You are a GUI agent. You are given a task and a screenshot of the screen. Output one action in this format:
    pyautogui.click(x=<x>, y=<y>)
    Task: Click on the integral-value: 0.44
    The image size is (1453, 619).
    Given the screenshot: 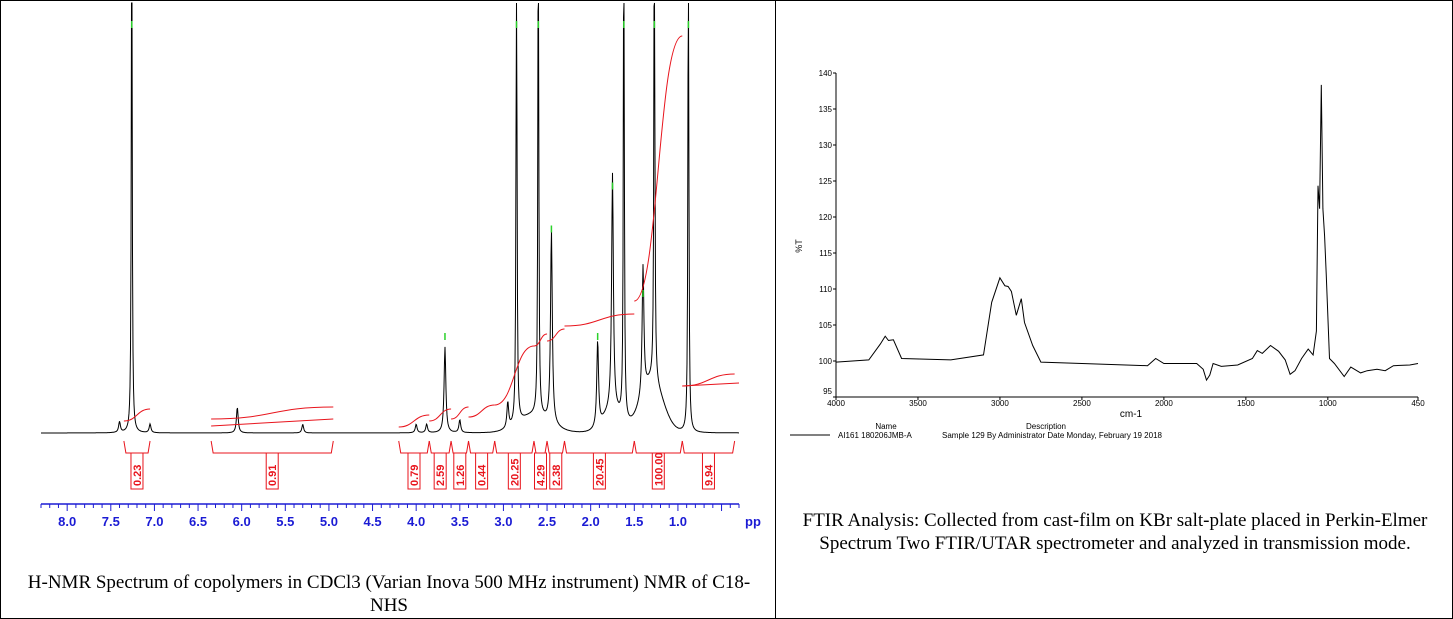 What is the action you would take?
    pyautogui.click(x=483, y=475)
    